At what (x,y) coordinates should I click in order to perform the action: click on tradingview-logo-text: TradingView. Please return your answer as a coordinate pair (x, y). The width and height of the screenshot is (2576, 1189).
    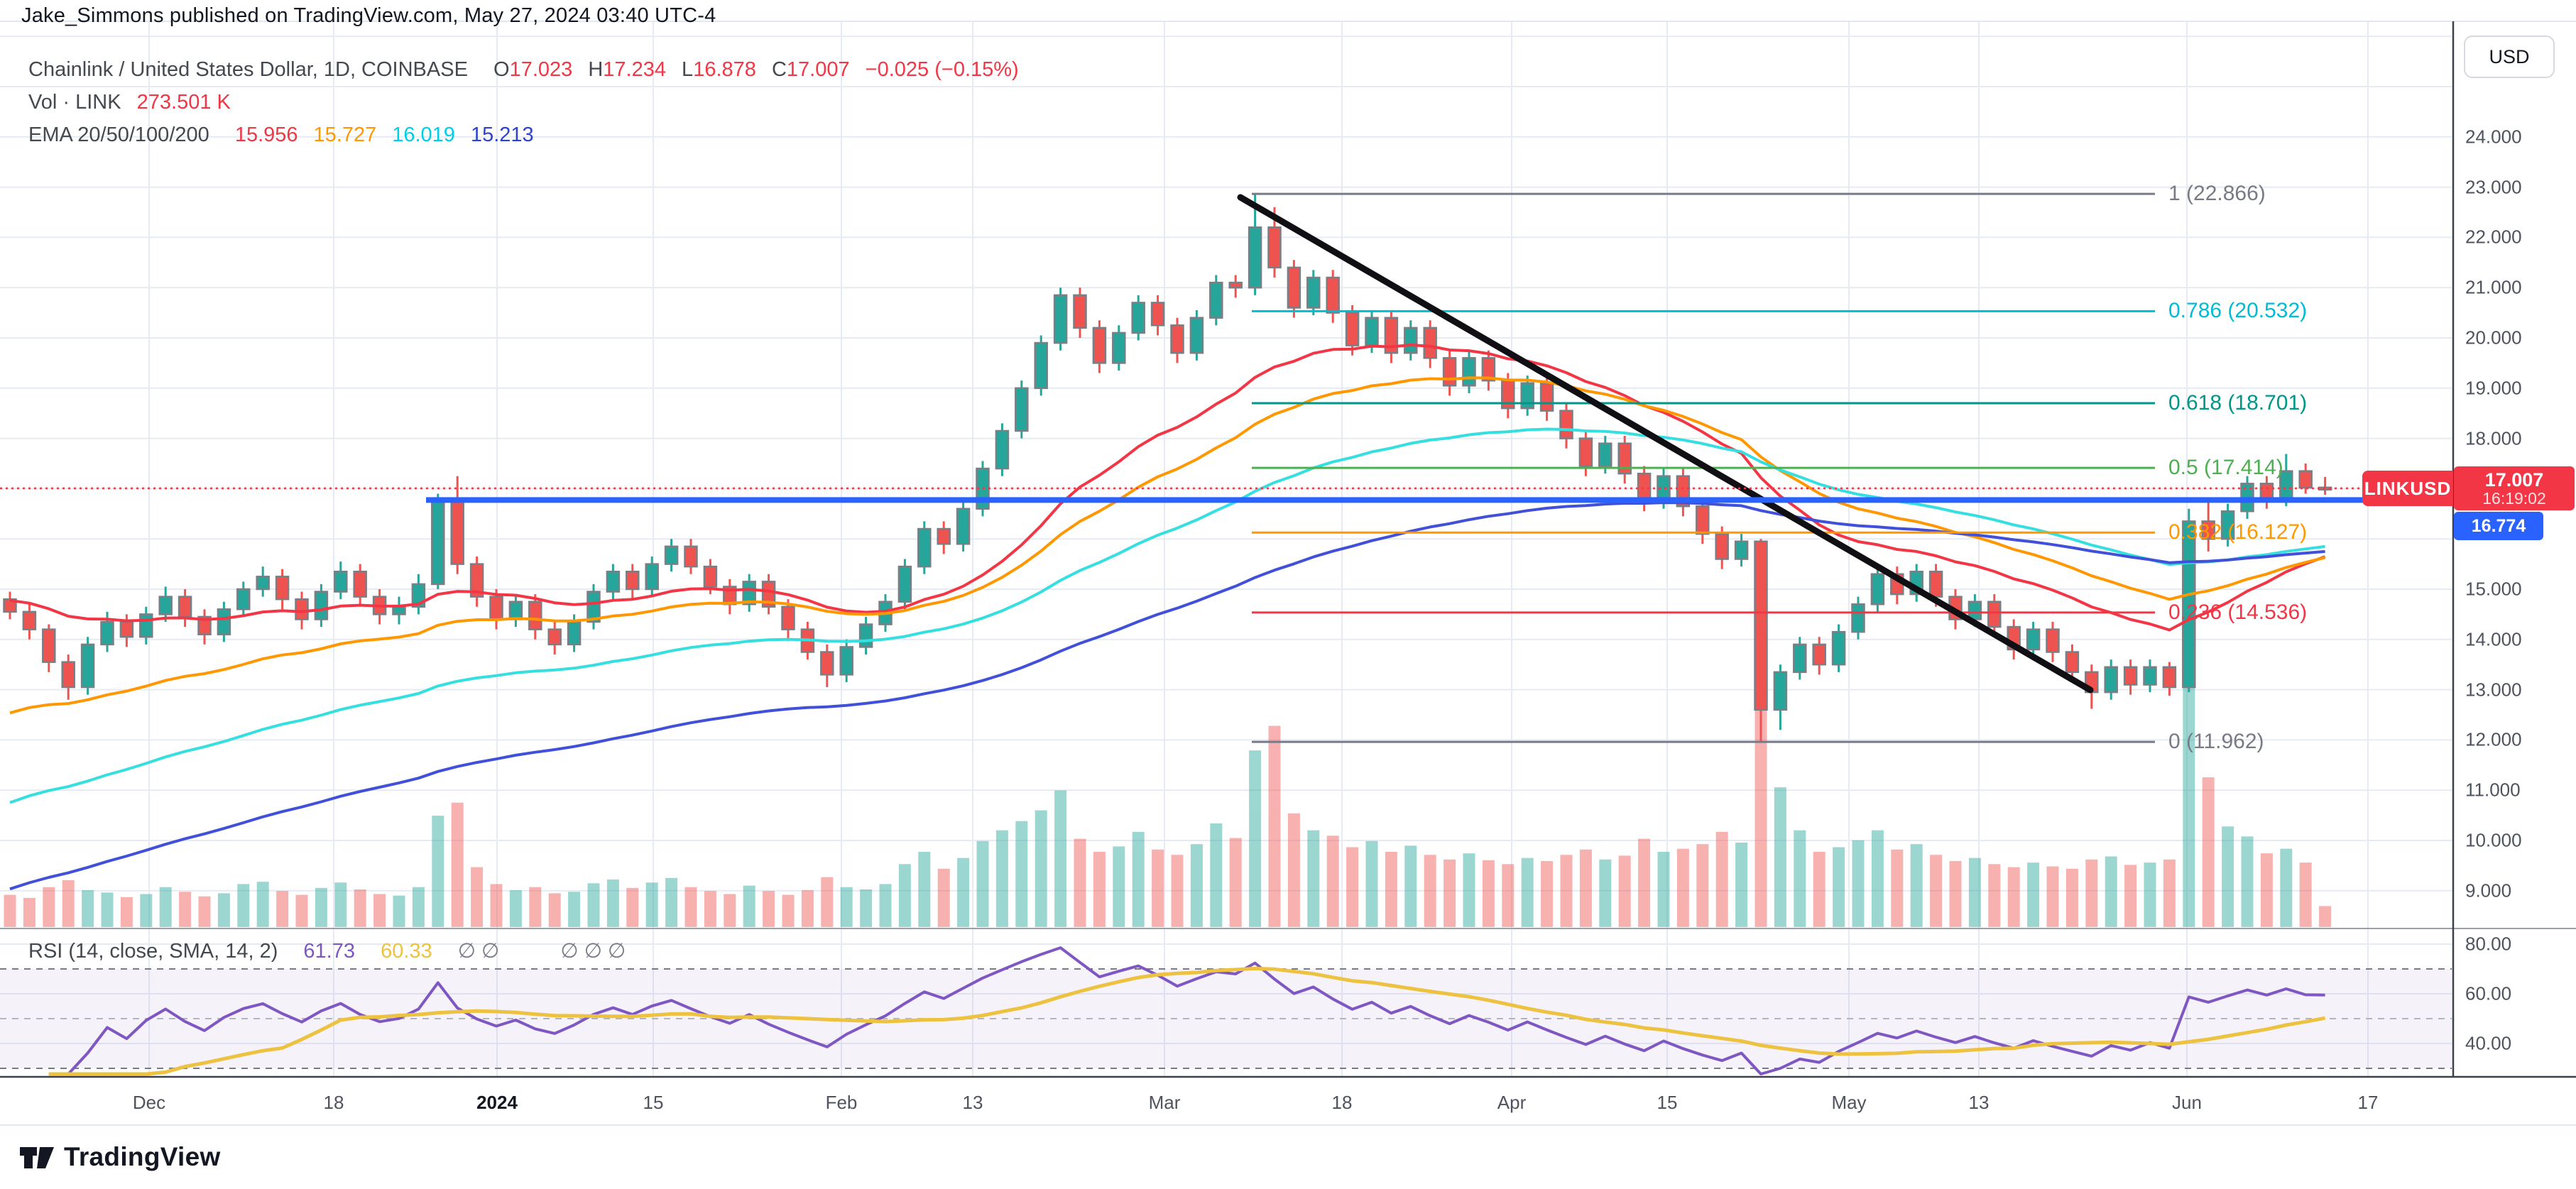
    Looking at the image, I should click on (142, 1156).